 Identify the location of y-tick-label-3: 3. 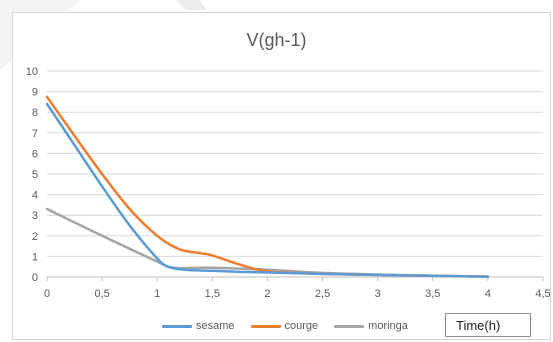
(35, 216).